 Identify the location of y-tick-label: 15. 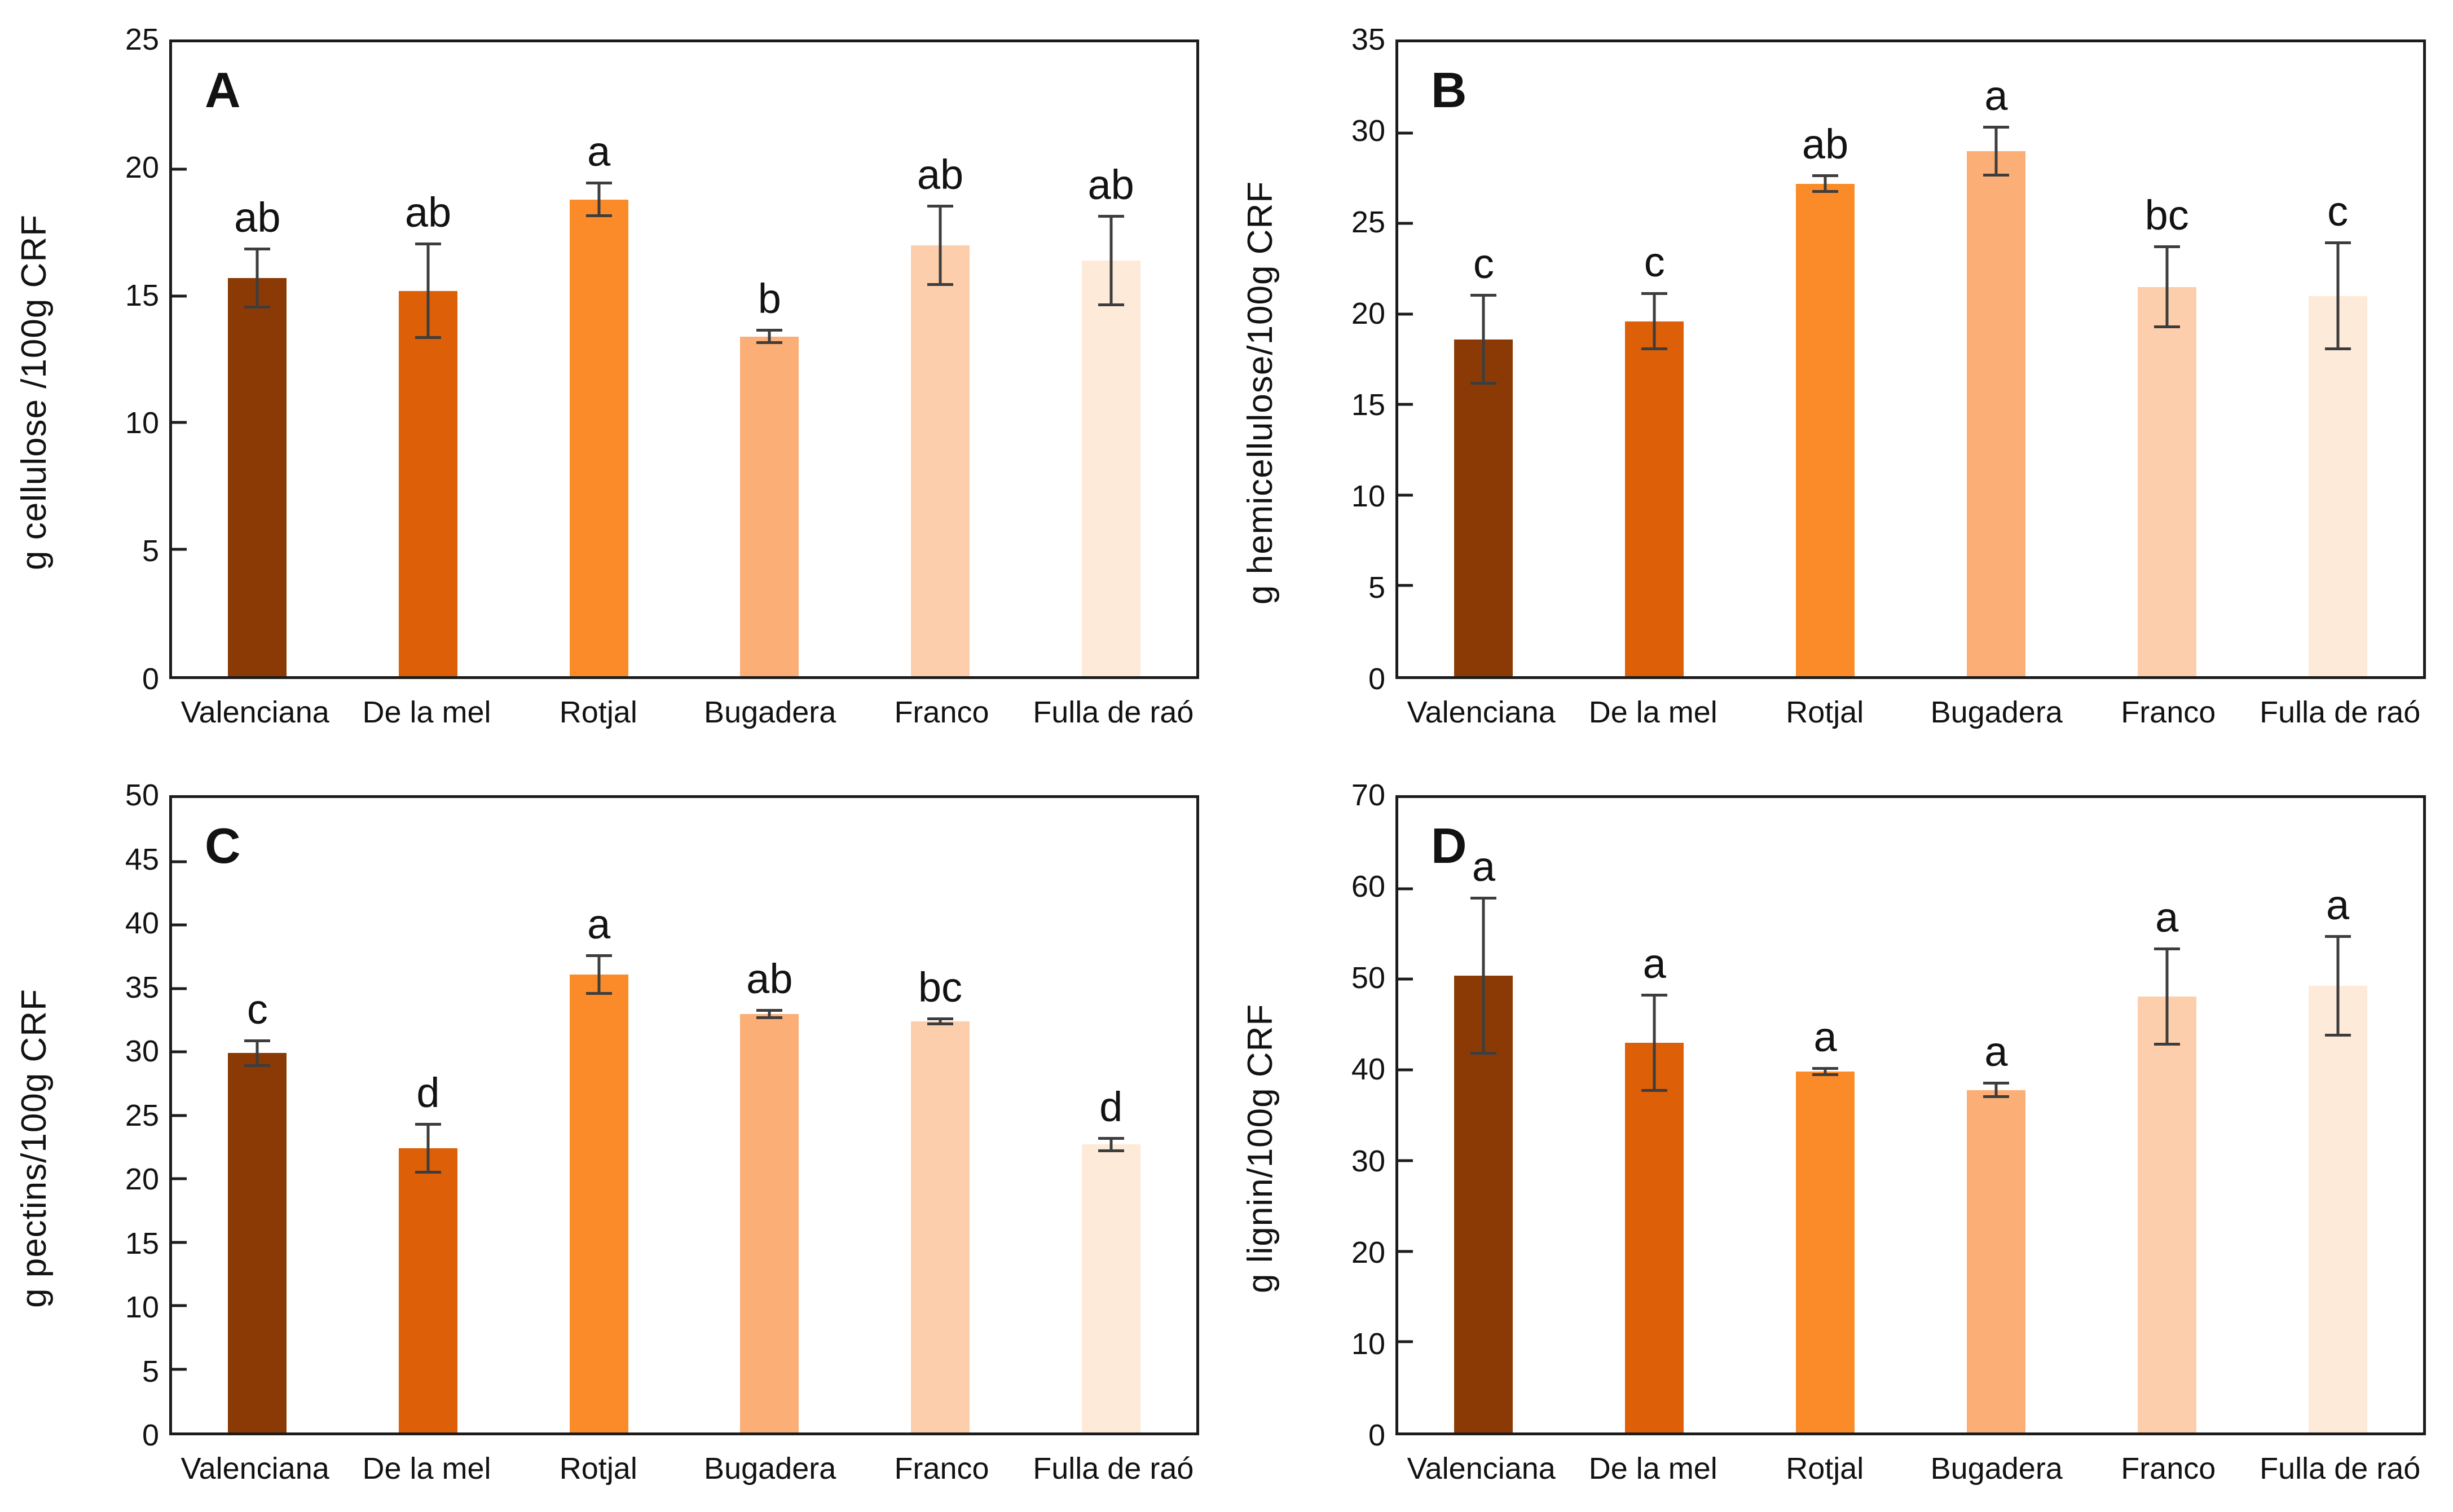
(142, 295).